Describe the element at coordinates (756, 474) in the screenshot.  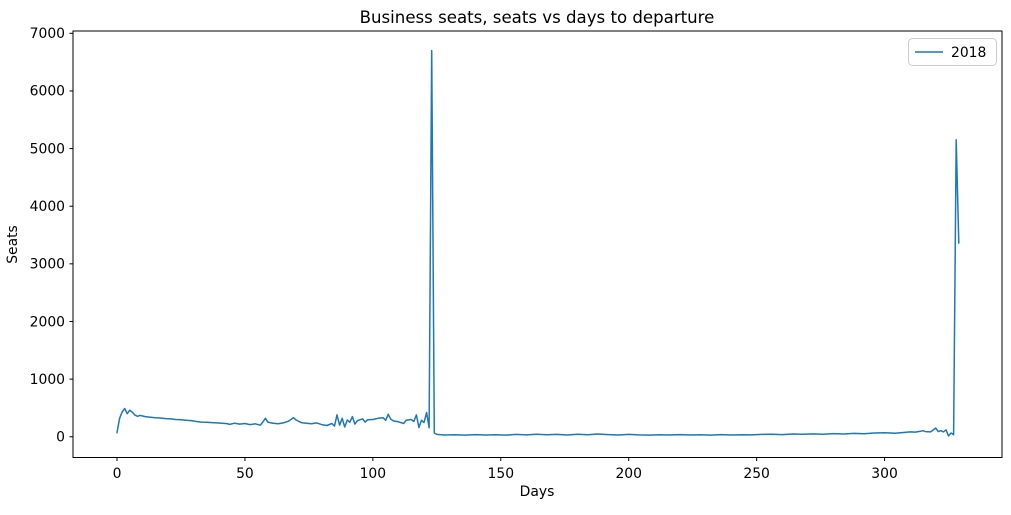
I see `x-tick-label: 250` at that location.